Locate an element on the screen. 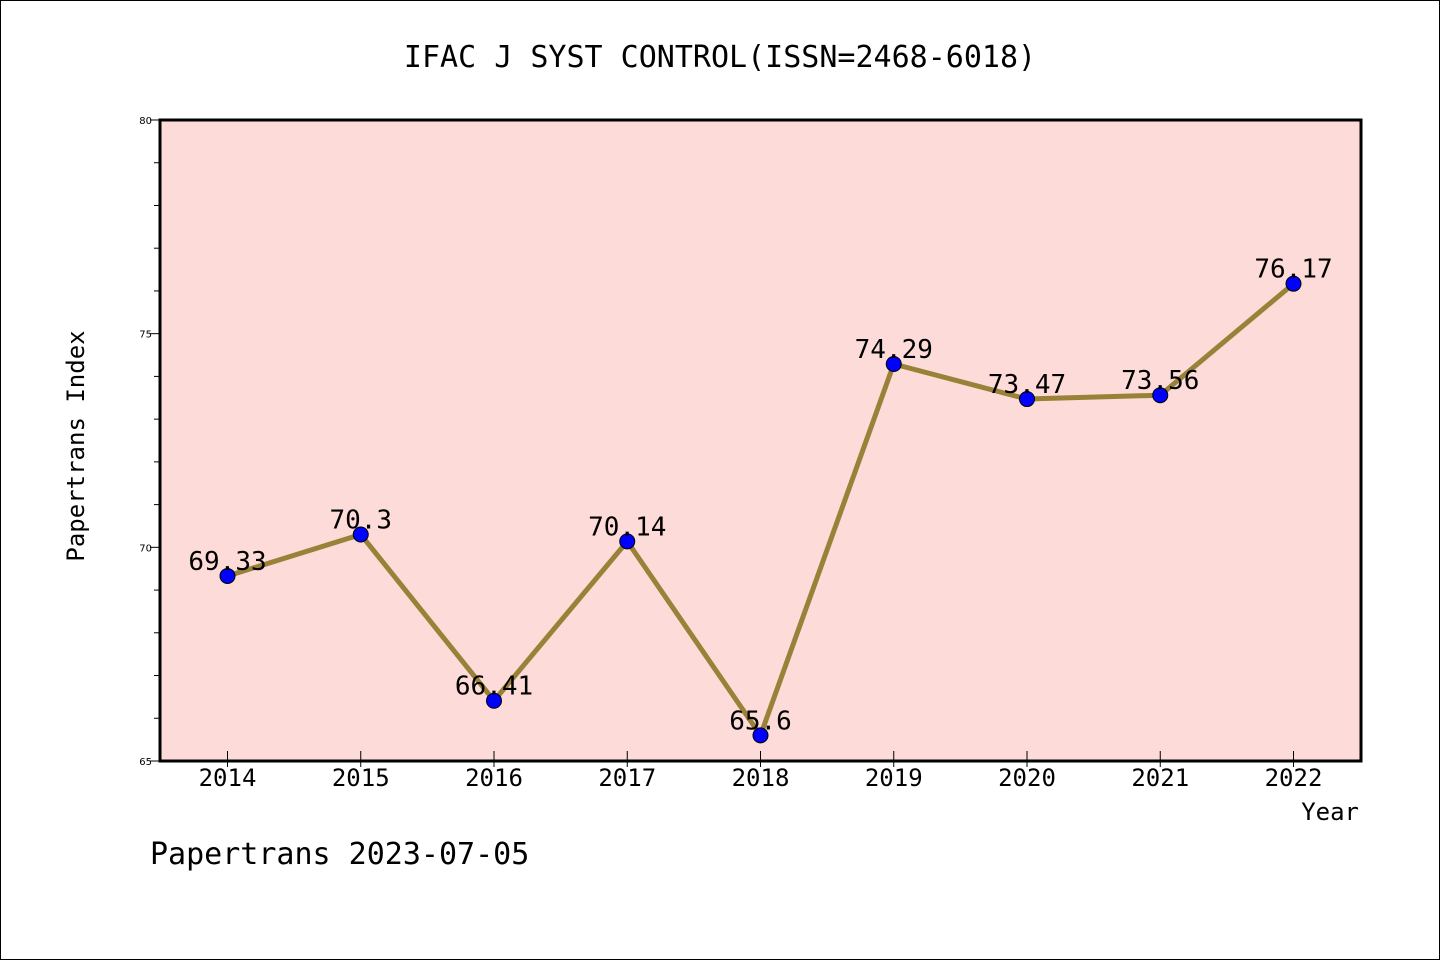 The image size is (1440, 960). data-label: 66.41 is located at coordinates (494, 687).